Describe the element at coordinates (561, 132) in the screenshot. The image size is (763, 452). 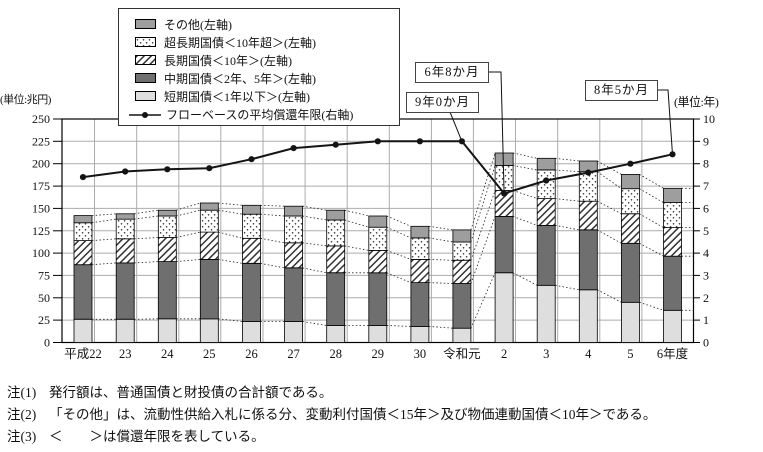
I see `annotation-connectors` at that location.